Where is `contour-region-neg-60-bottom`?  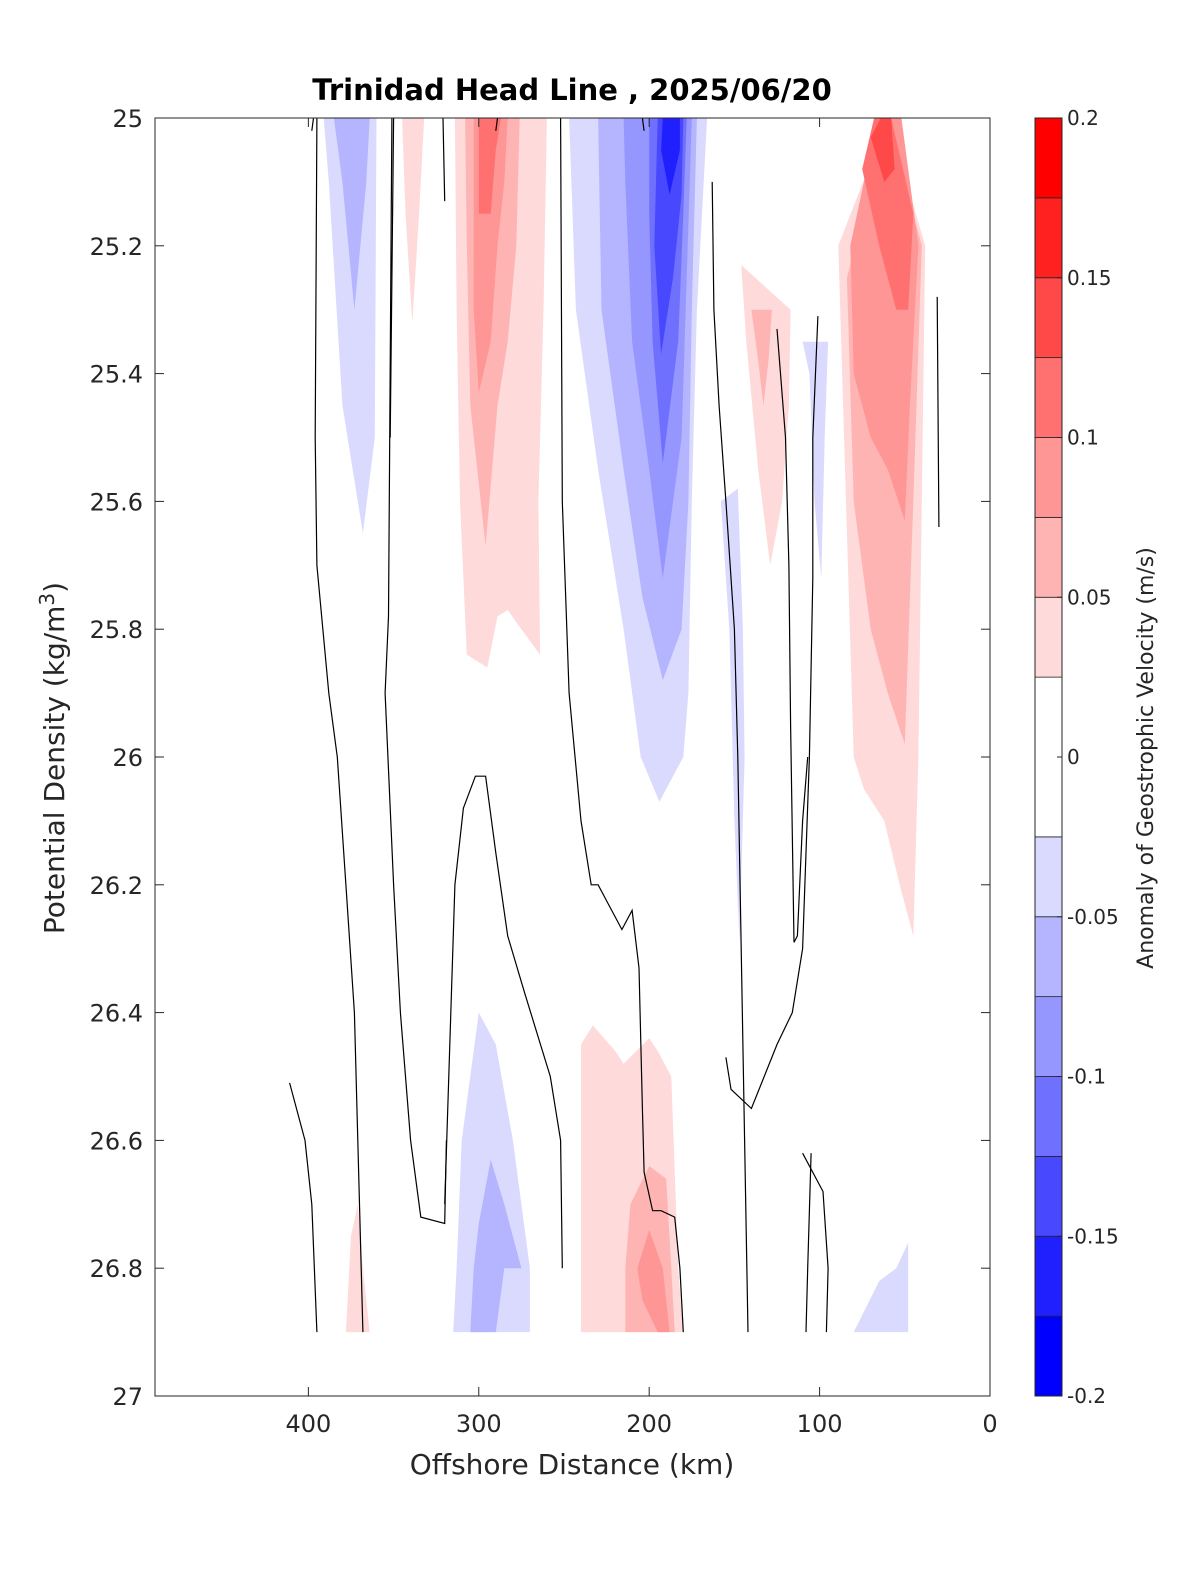
contour-region-neg-60-bottom is located at coordinates (881, 1287).